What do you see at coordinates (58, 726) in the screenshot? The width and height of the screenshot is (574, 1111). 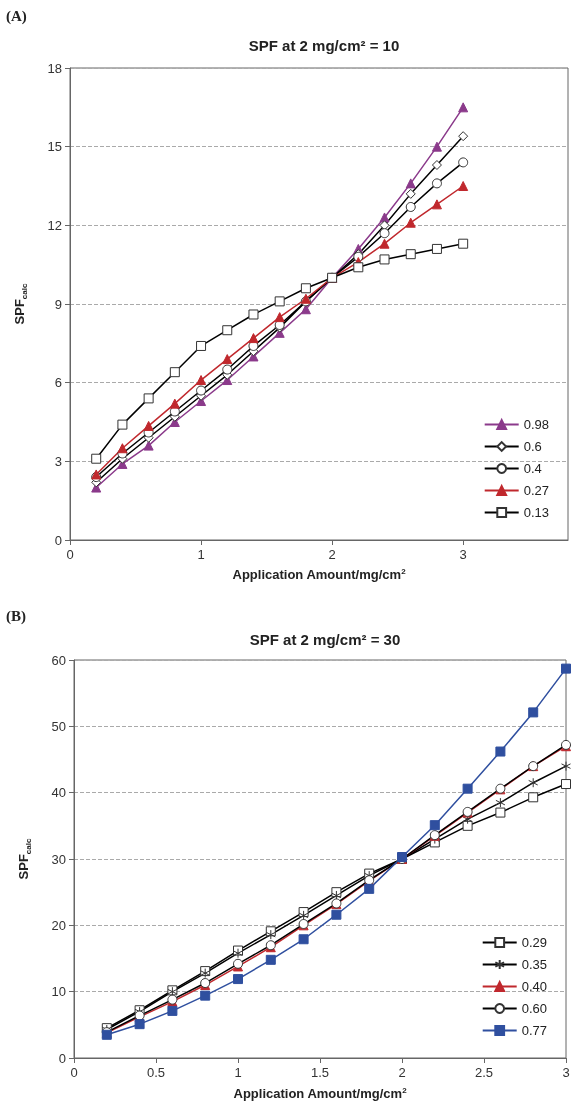 I see `y-tick-label: 50` at bounding box center [58, 726].